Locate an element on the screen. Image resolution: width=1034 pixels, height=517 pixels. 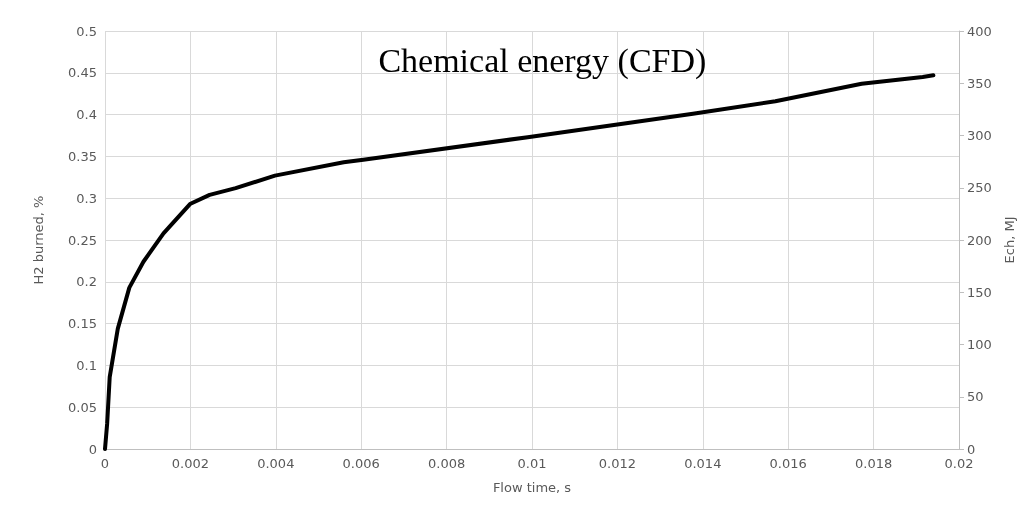
x-tick-label: 0.01 is located at coordinates (532, 463).